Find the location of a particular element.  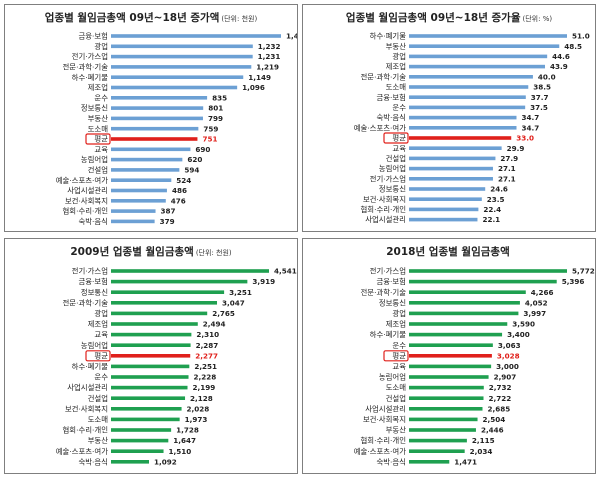

data-label: 27.1 is located at coordinates (507, 168).